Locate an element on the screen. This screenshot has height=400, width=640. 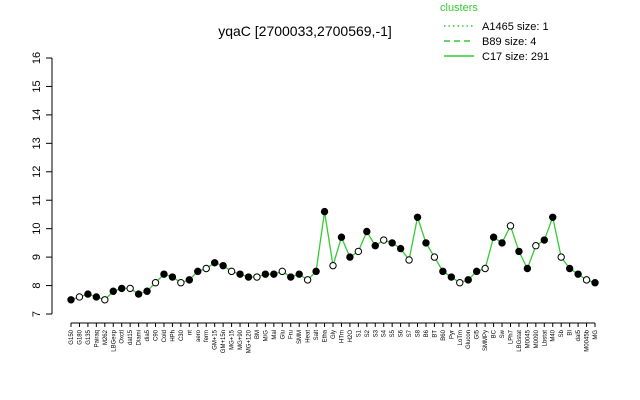
x-tick-label: S4 is located at coordinates (385, 333).